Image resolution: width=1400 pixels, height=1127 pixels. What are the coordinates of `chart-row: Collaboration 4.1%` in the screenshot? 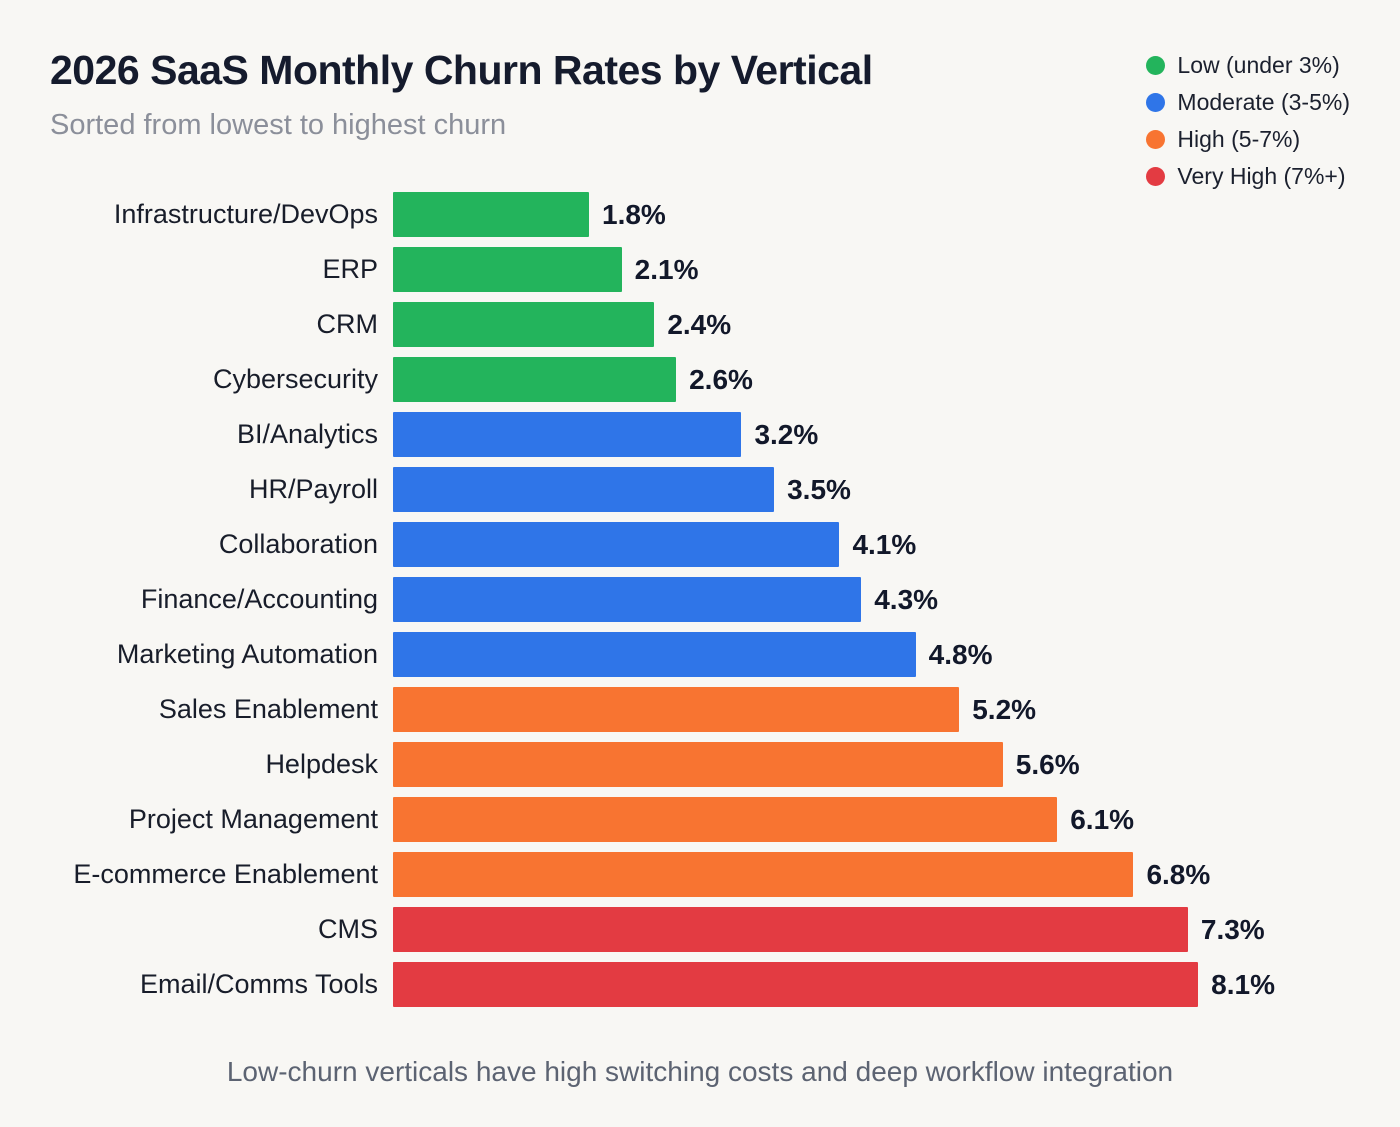 It's located at (700, 544).